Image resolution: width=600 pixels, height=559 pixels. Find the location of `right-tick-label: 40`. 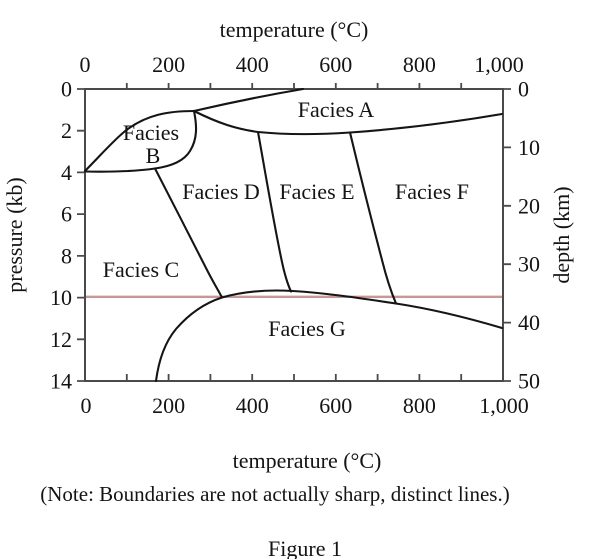

right-tick-label: 40 is located at coordinates (529, 322).